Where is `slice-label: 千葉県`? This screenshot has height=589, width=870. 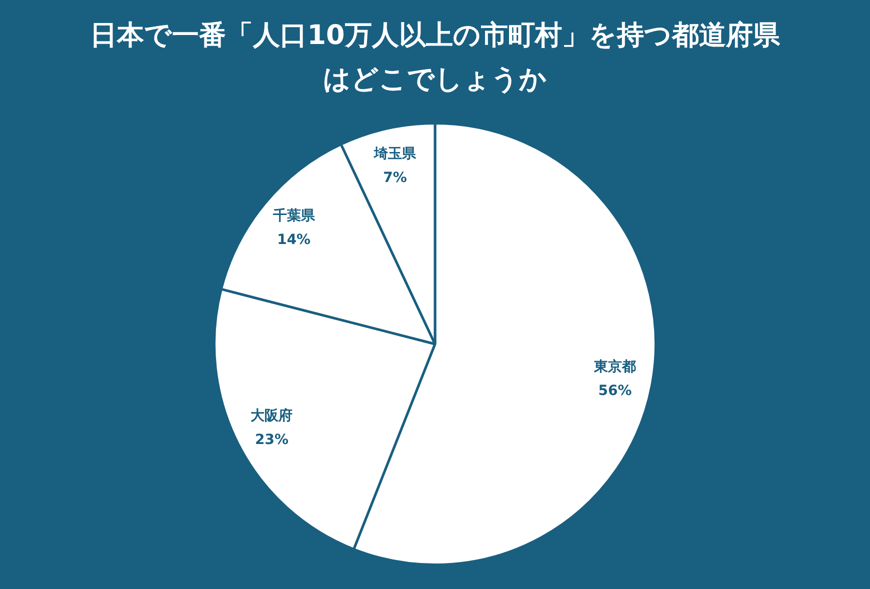
slice-label: 千葉県 is located at coordinates (294, 215).